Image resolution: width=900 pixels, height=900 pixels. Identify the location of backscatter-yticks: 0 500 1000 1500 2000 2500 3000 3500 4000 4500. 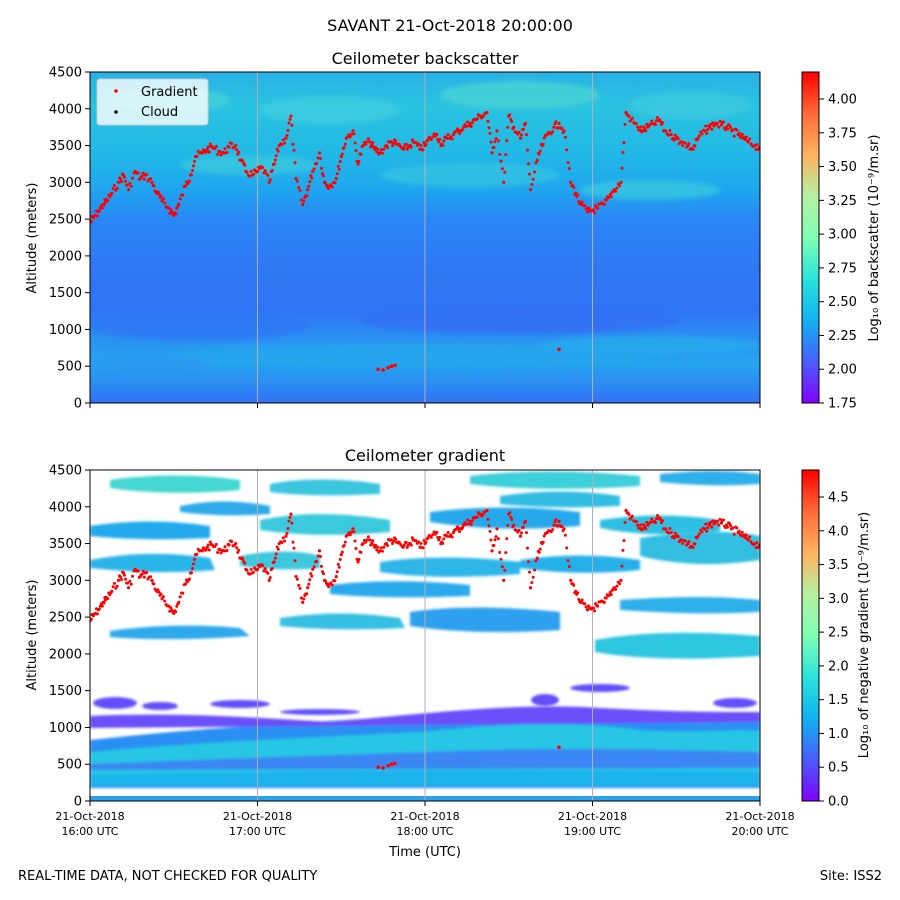
(69, 239).